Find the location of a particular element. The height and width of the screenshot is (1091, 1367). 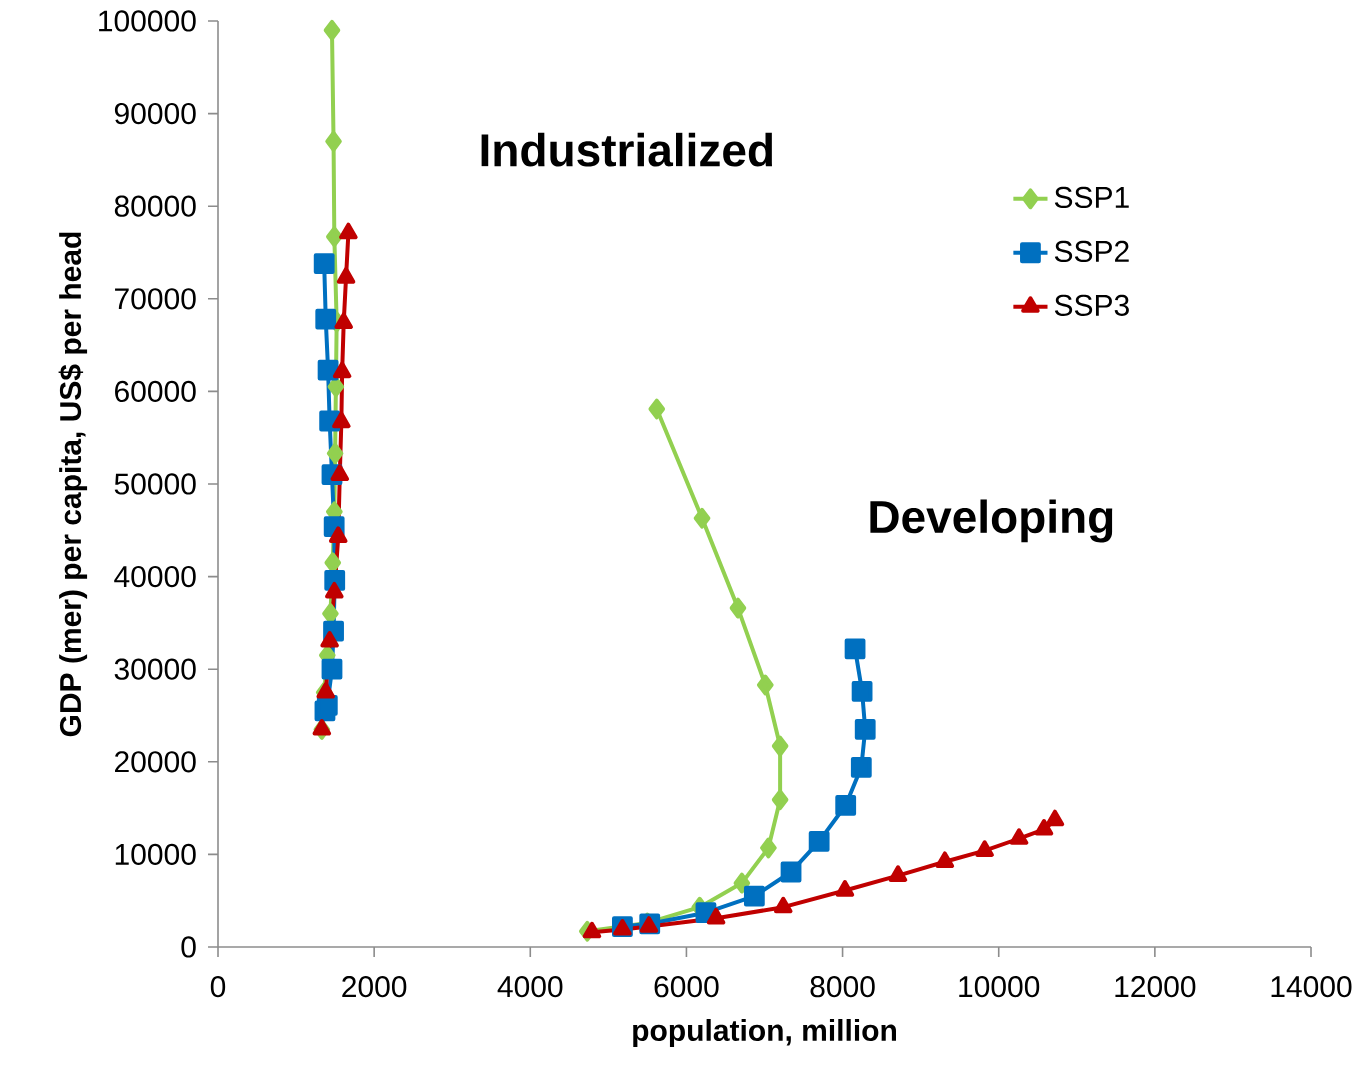

y-axis-title: GDP (mer) per capita, US$ per head is located at coordinates (73, 484).